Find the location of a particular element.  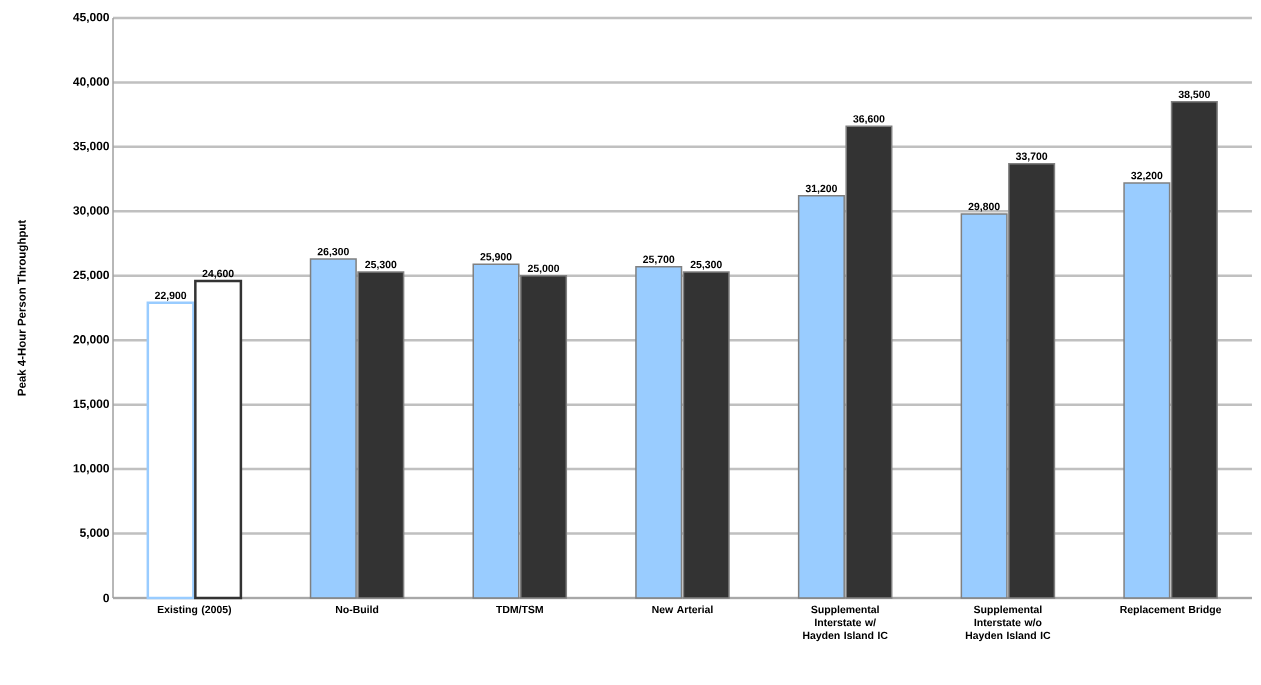

y-tick-label: 15,000 is located at coordinates (91, 404).